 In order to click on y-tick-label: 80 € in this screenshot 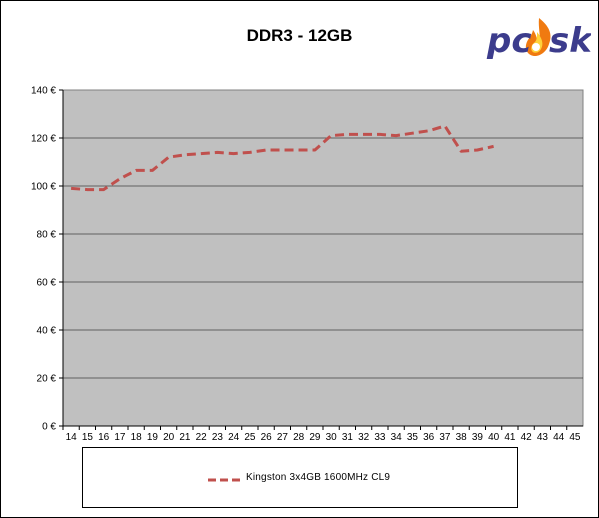, I will do `click(47, 235)`.